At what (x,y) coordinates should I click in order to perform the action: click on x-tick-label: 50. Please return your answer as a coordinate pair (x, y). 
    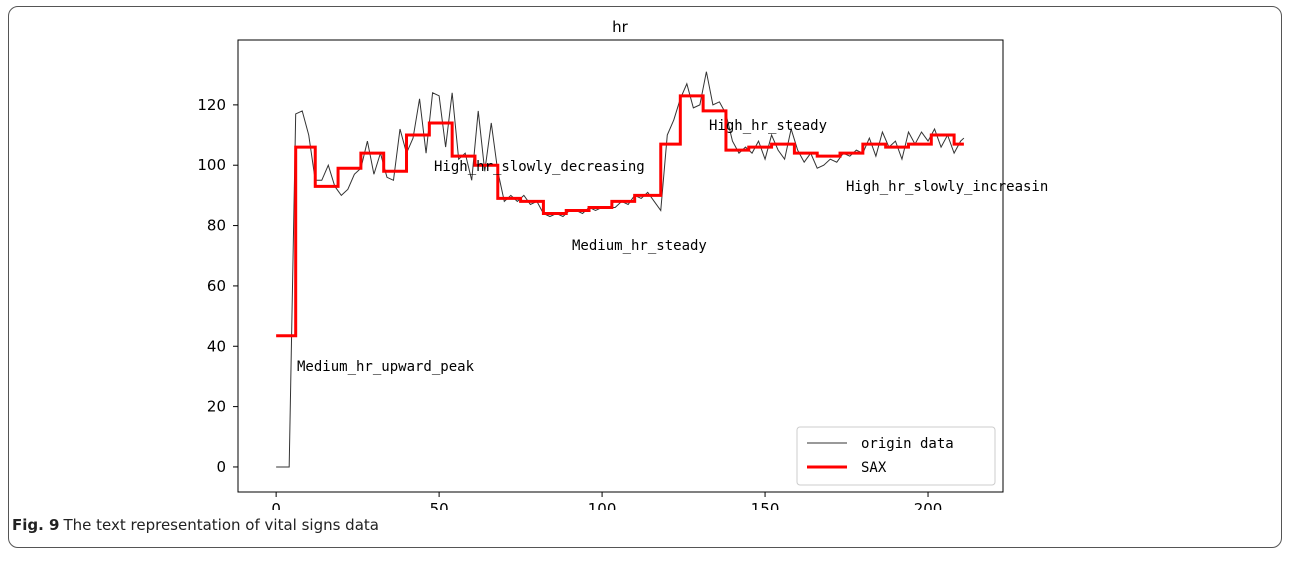
    Looking at the image, I should click on (439, 505).